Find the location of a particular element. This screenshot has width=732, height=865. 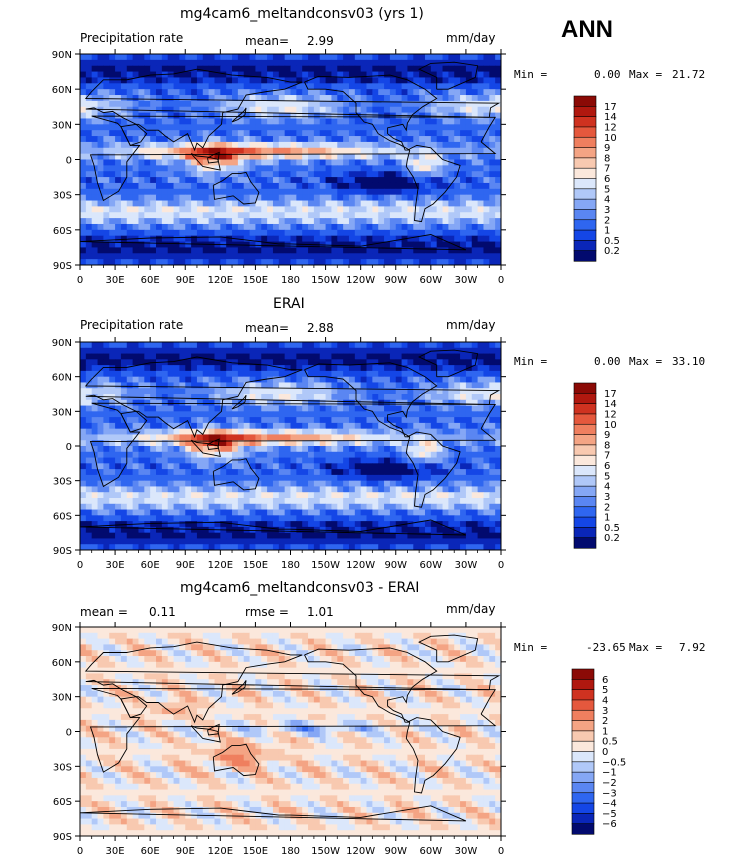

panel2-mean-value: 2.88 is located at coordinates (320, 328).